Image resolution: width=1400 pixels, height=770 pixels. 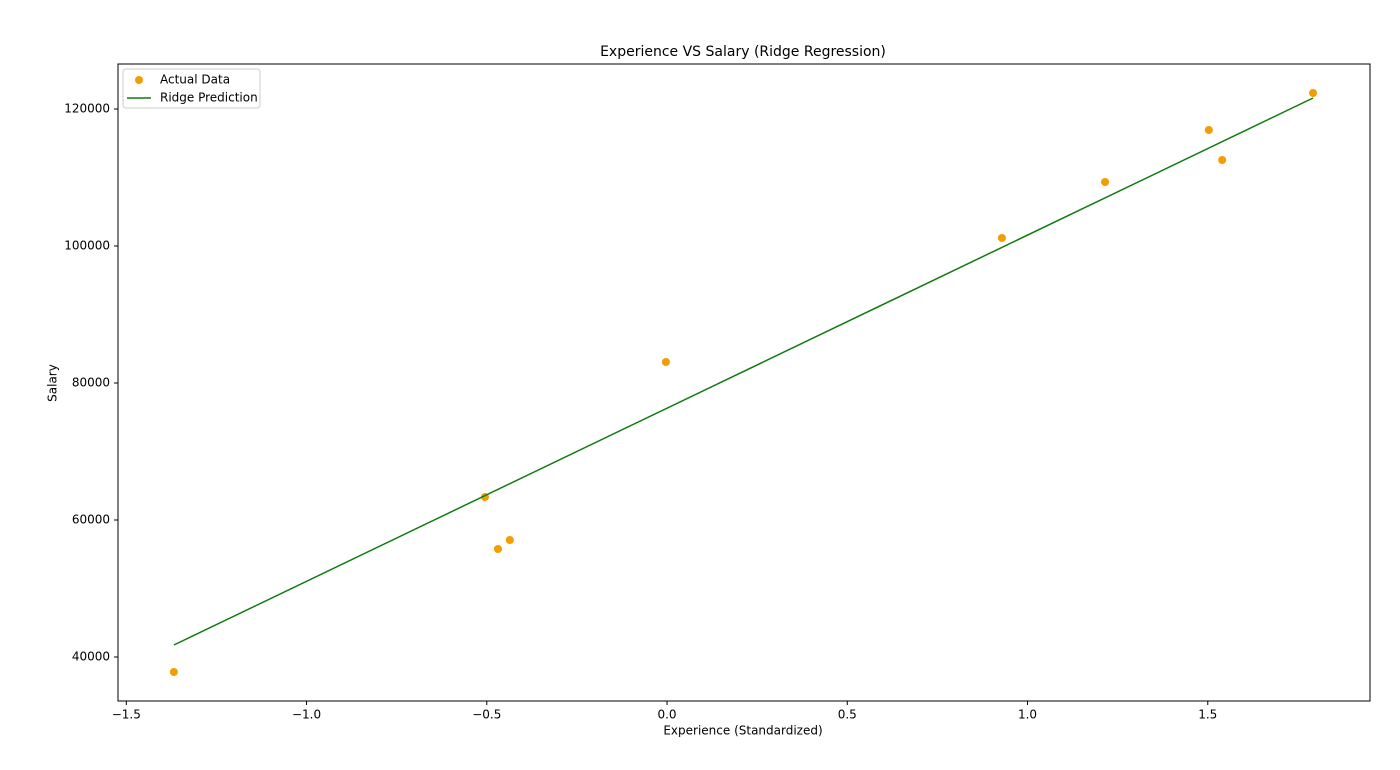 I want to click on legend-box, so click(x=191, y=88).